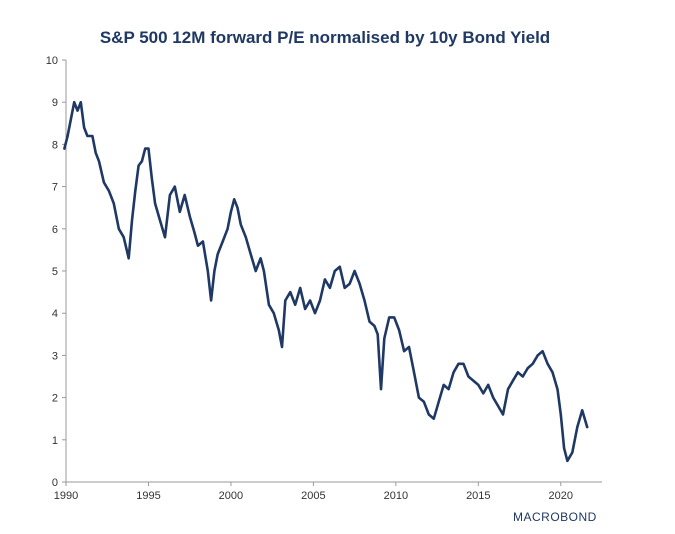 This screenshot has height=534, width=675. Describe the element at coordinates (55, 356) in the screenshot. I see `y-tick-label: 3` at that location.